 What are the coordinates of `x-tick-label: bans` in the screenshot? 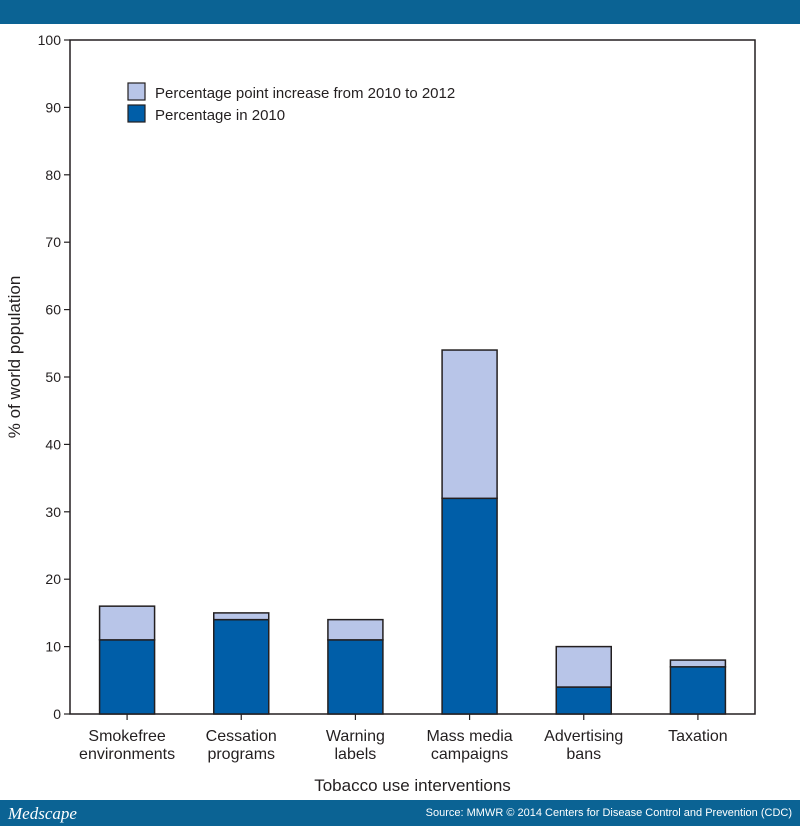 It's located at (583, 754).